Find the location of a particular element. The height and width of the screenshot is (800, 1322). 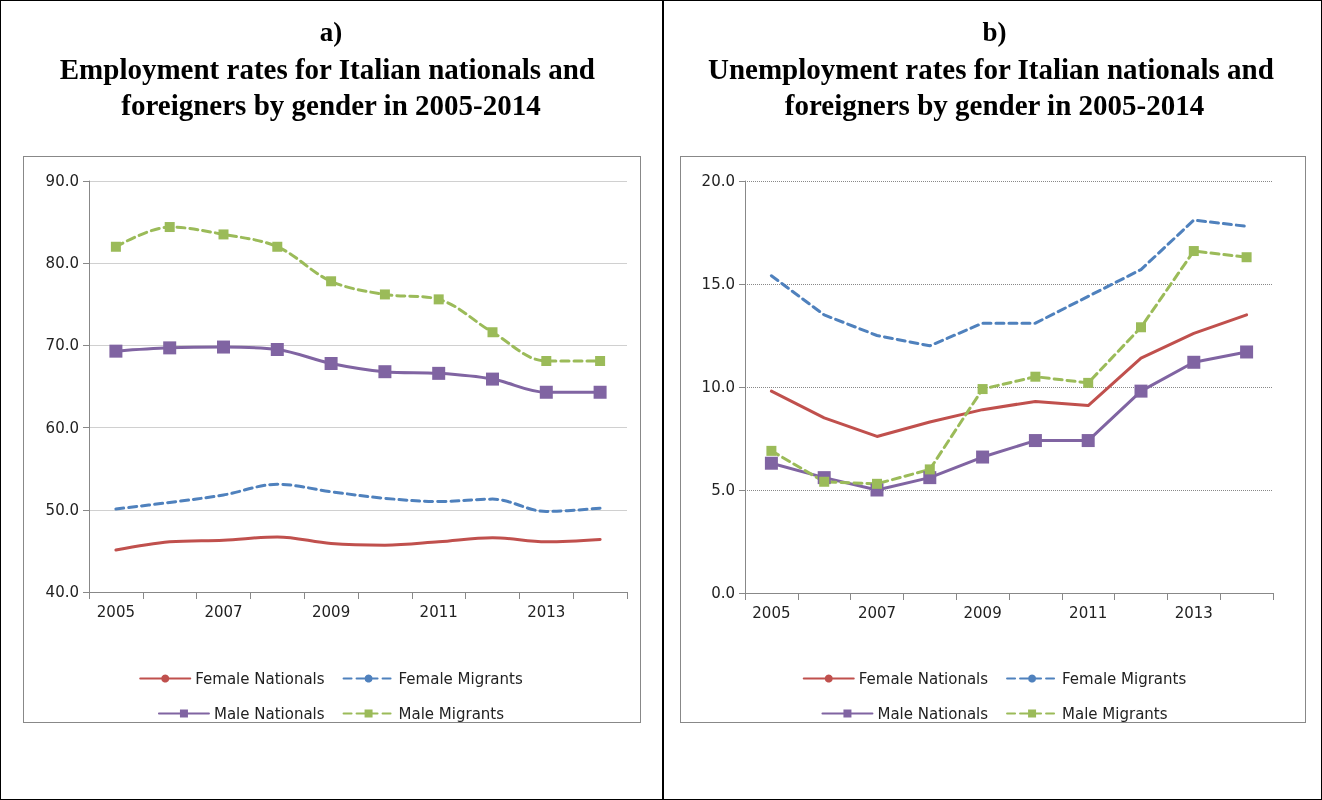

chart-subtitle: Employment rates for Italian nationals and foreigners by gender in 2005-2014 is located at coordinates (331, 87).